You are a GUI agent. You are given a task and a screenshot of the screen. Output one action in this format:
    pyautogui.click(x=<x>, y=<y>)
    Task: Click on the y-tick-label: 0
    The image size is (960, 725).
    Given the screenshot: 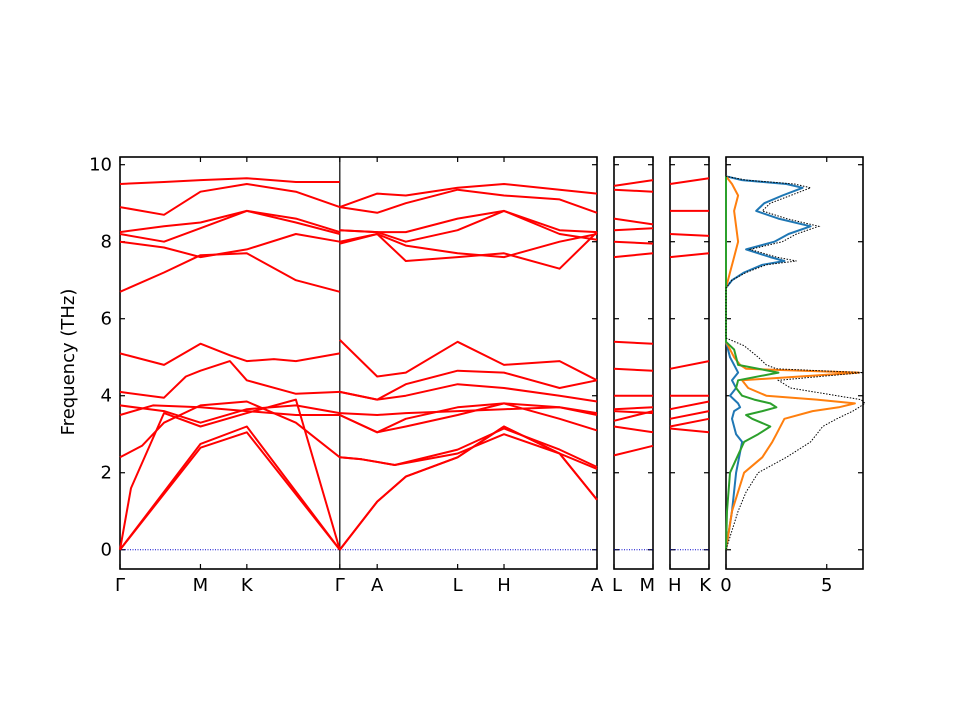 What is the action you would take?
    pyautogui.click(x=106, y=550)
    